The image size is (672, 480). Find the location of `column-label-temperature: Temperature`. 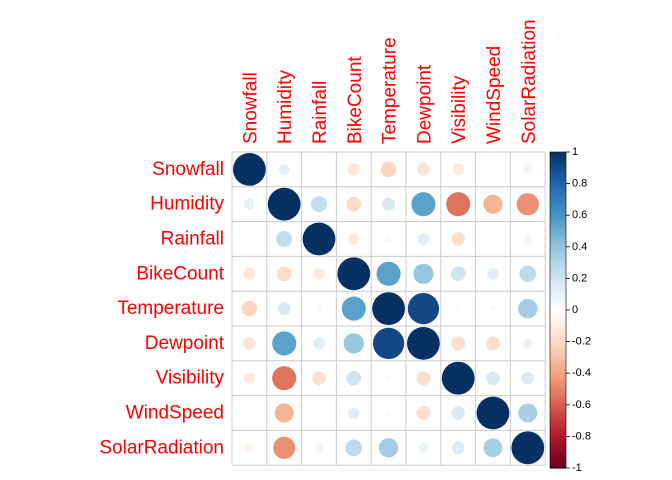

column-label-temperature: Temperature is located at coordinates (390, 90).